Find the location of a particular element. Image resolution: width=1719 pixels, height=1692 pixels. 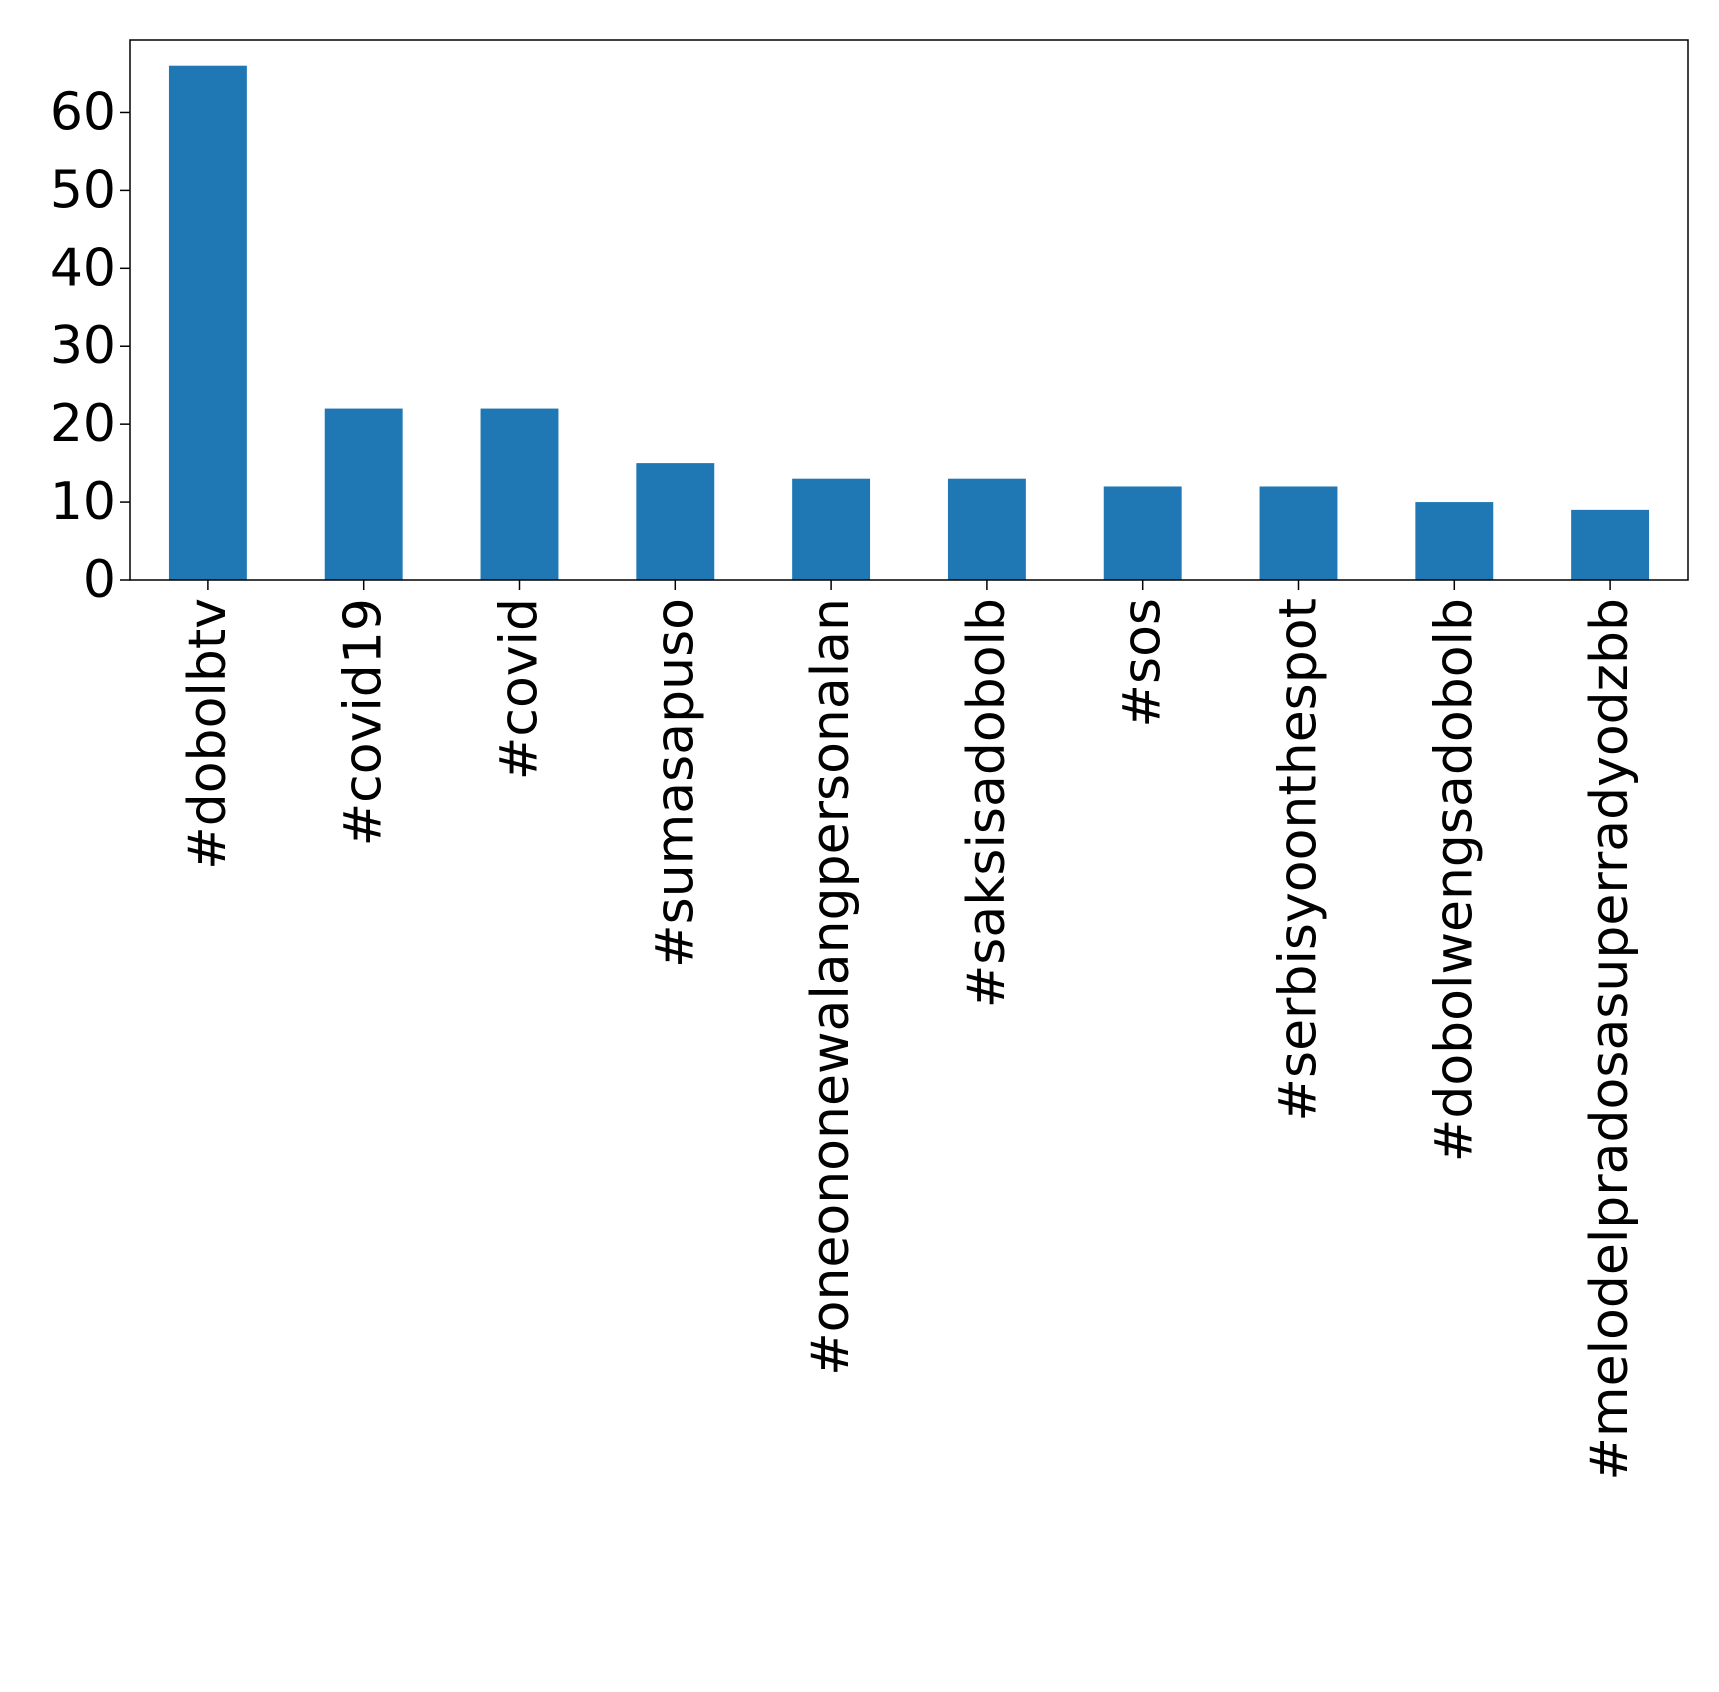

x-tick-label-3: #sumasapuso is located at coordinates (675, 783).